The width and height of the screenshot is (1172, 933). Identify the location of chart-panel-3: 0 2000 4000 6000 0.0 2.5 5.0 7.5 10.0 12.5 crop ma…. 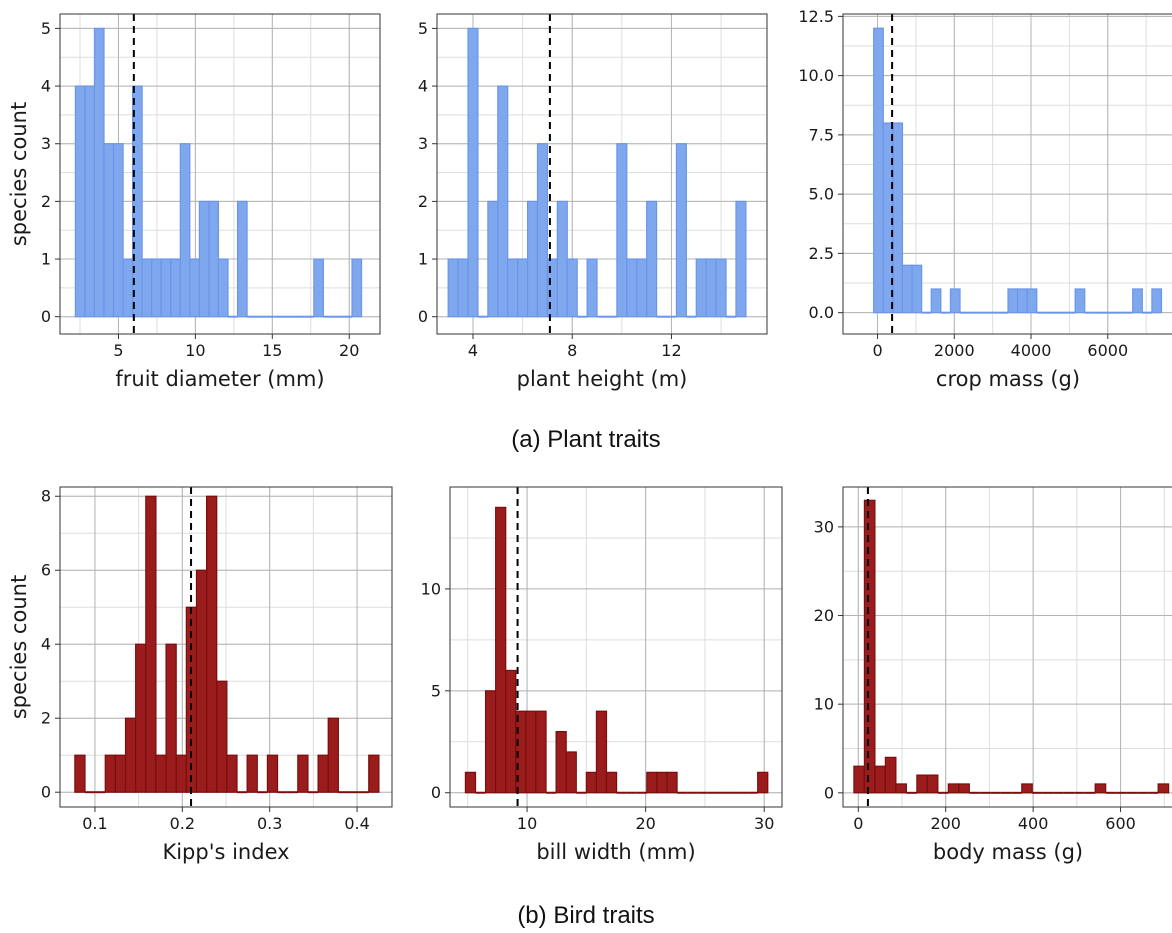
(985, 199).